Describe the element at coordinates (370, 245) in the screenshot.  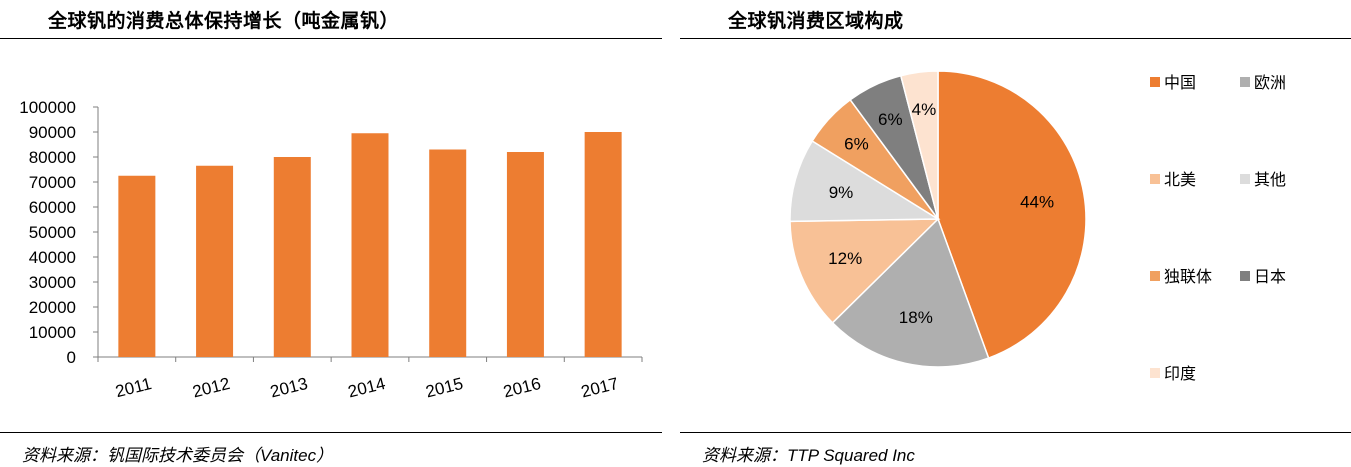
I see `bar-2014` at that location.